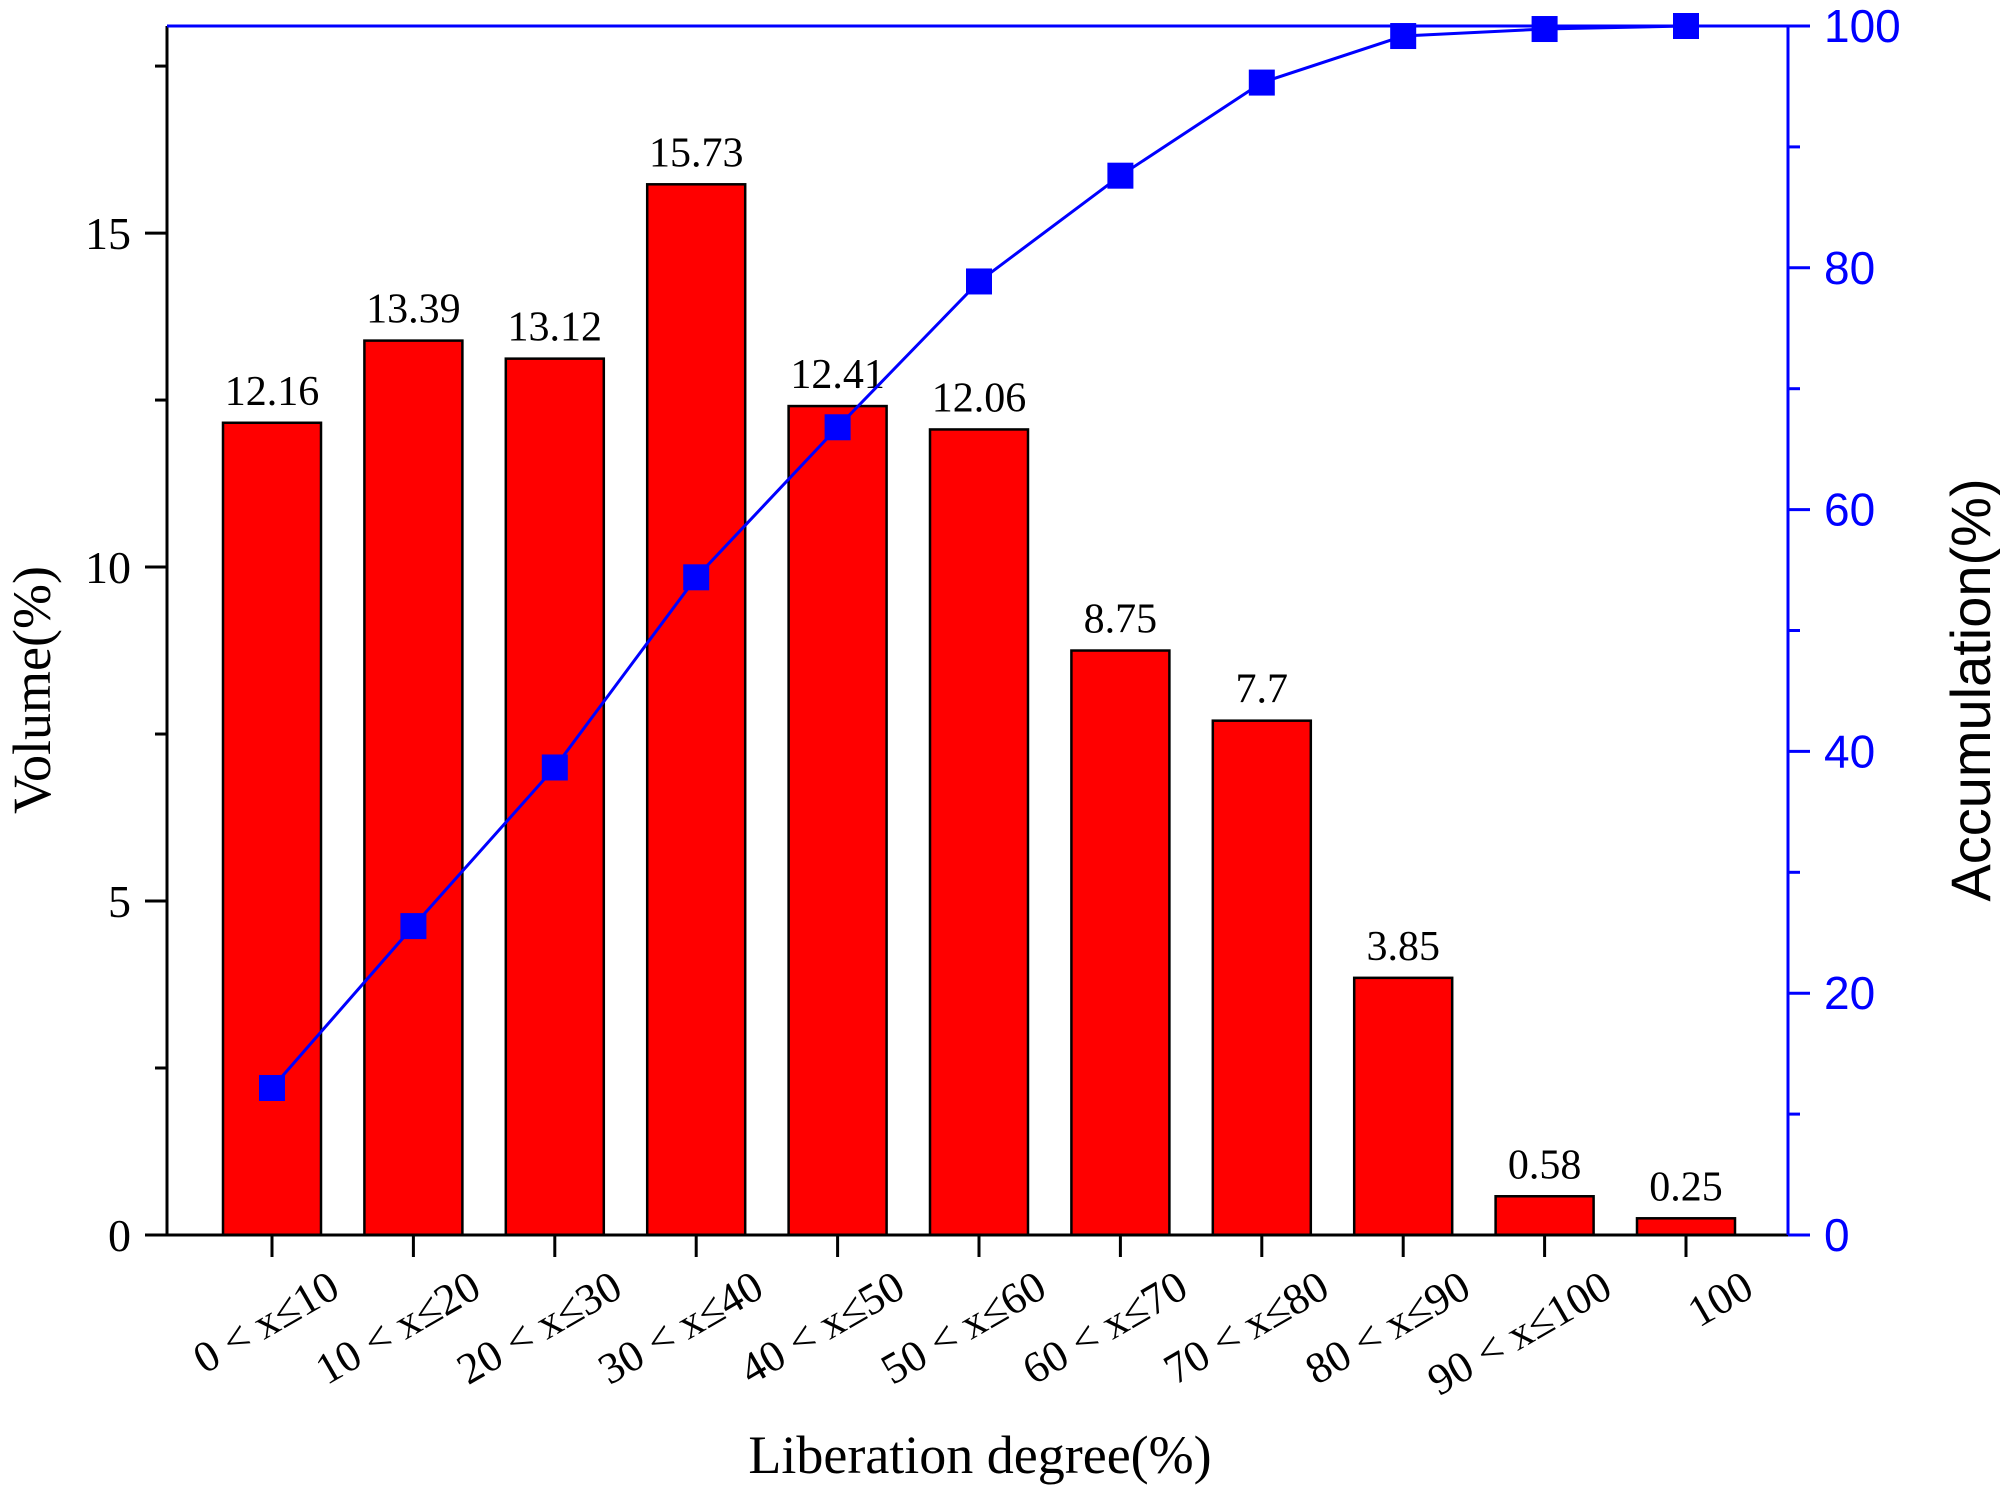 The width and height of the screenshot is (2000, 1494). What do you see at coordinates (837, 375) in the screenshot?
I see `bar-value-label-4: 12.41` at bounding box center [837, 375].